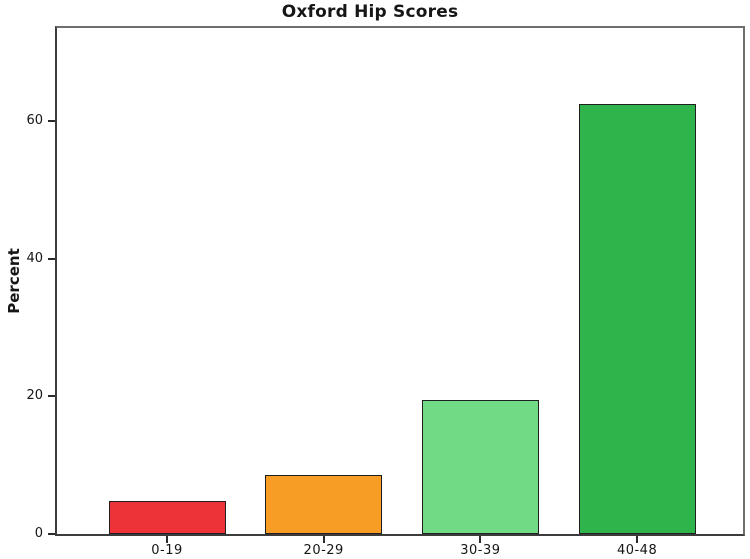  What do you see at coordinates (637, 550) in the screenshot?
I see `x-tick-label: 40-48` at bounding box center [637, 550].